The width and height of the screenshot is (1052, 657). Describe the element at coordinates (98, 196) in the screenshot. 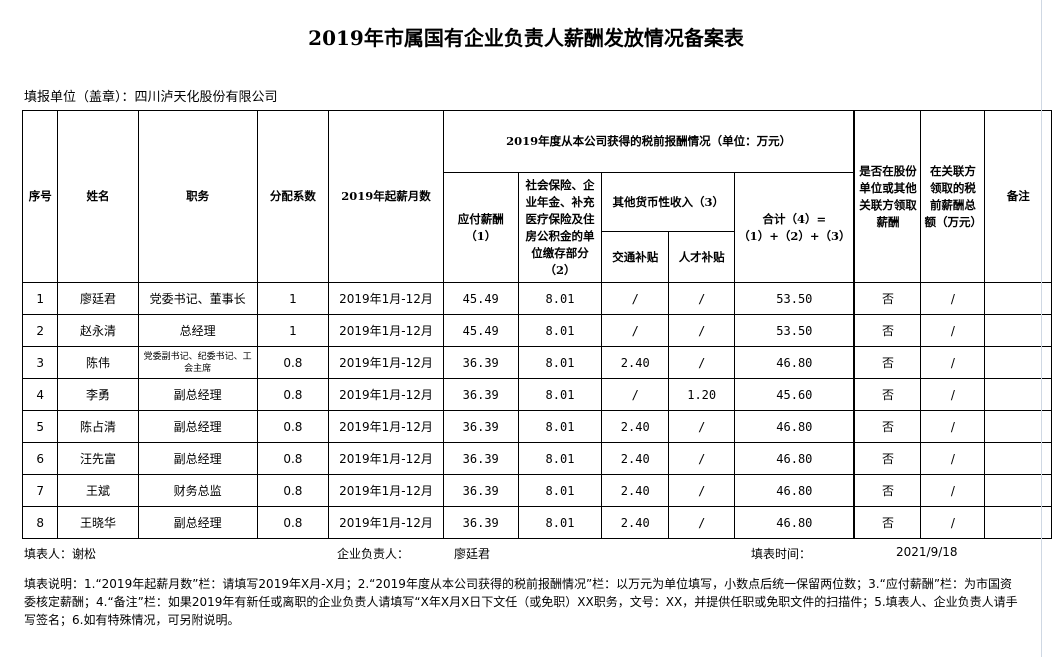

I see `header-name: 姓名` at that location.